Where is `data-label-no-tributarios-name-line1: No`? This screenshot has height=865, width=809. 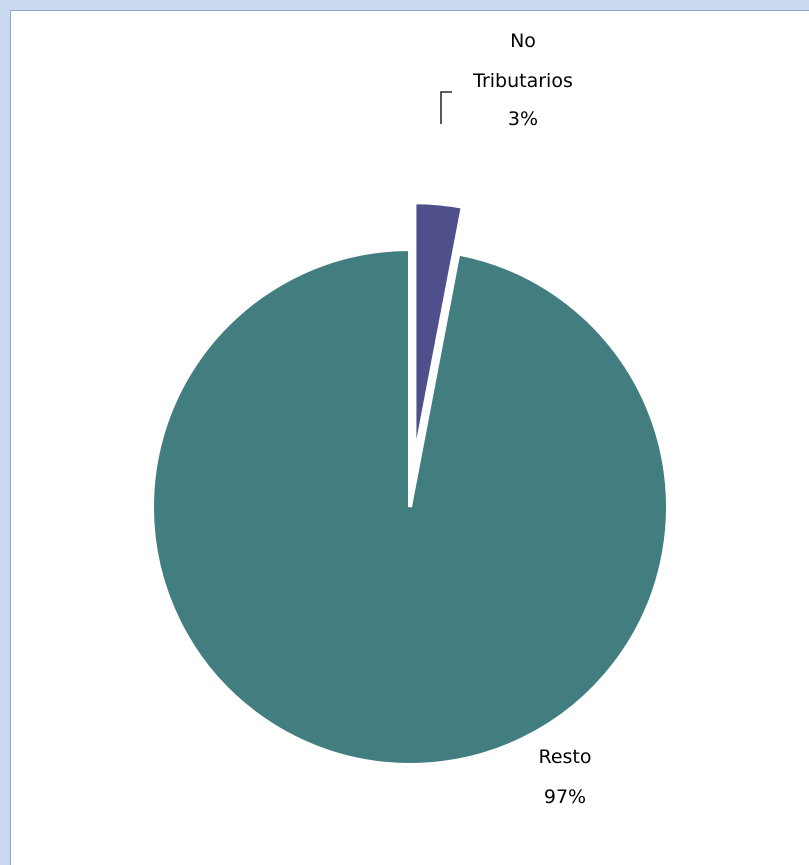 data-label-no-tributarios-name-line1: No is located at coordinates (523, 41).